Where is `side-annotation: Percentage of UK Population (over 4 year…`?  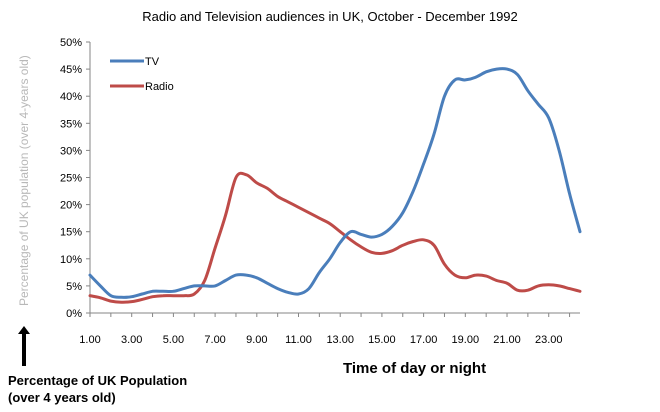
side-annotation: Percentage of UK Population (over 4 year… is located at coordinates (97, 389).